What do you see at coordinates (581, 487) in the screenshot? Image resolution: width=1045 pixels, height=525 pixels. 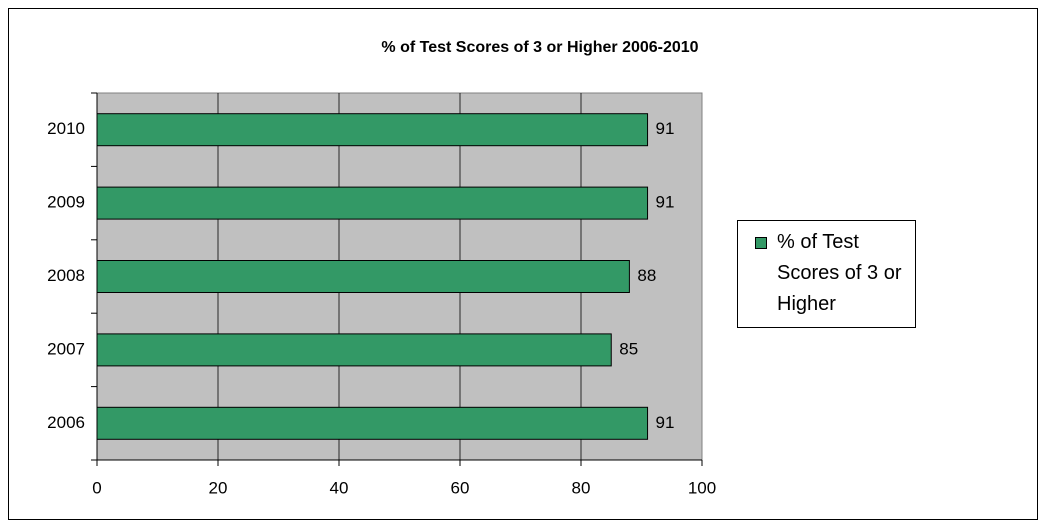 I see `x-tick-label: 80` at bounding box center [581, 487].